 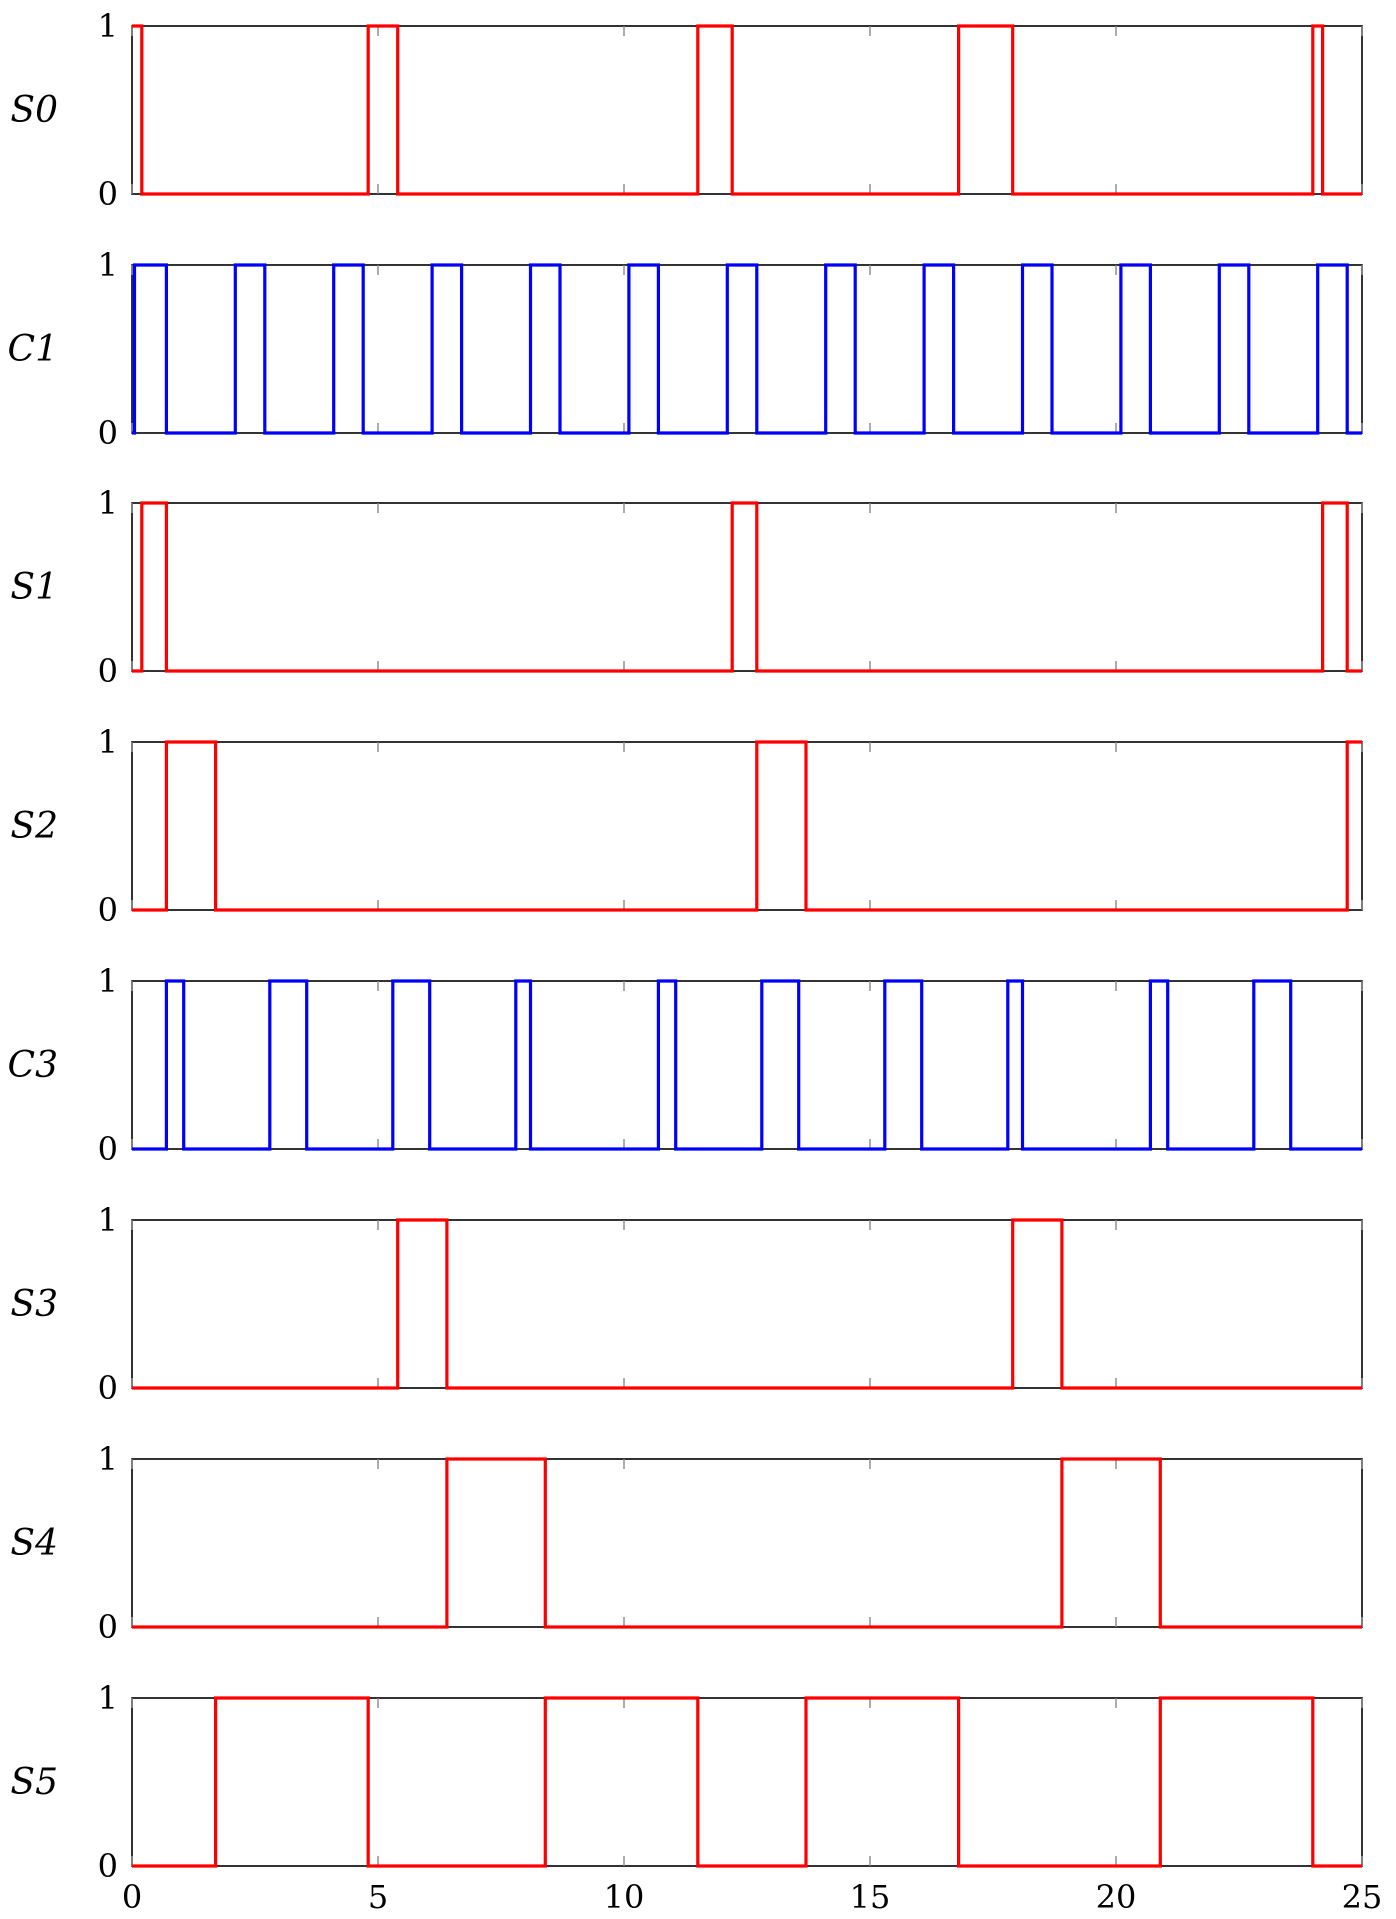 I want to click on panel-frame-s4, so click(x=747, y=1543).